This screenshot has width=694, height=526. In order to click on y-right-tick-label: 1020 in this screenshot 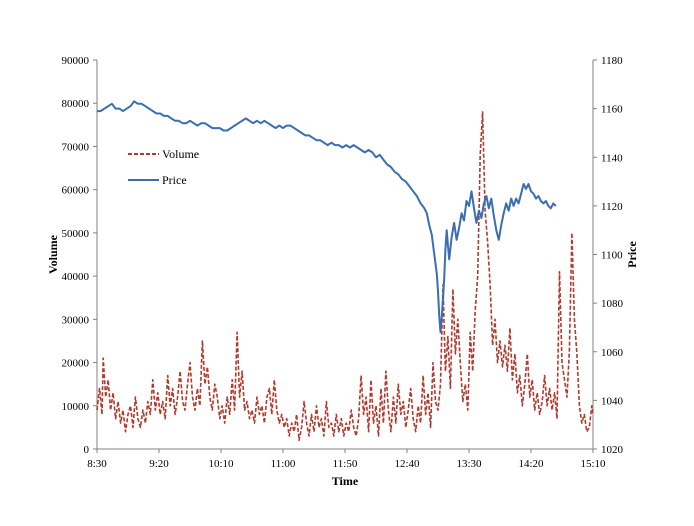, I will do `click(612, 450)`.